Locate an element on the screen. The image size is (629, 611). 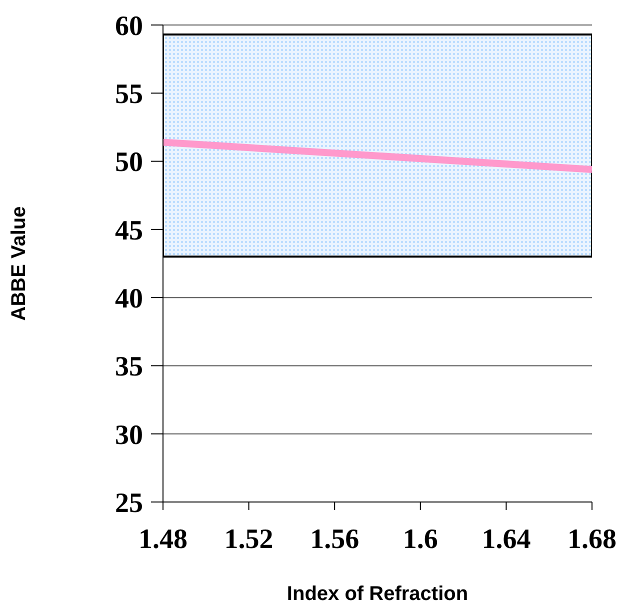
y-axis-title: ABBE Value is located at coordinates (19, 263).